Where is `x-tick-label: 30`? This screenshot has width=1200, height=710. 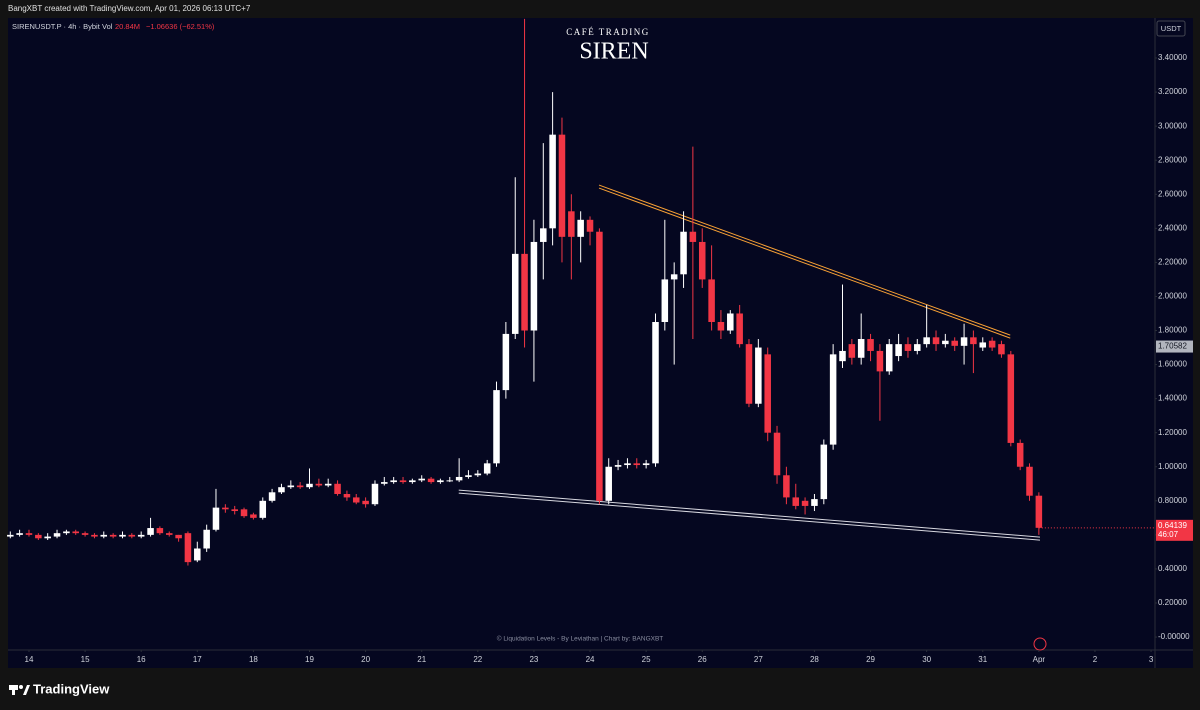 x-tick-label: 30 is located at coordinates (926, 659).